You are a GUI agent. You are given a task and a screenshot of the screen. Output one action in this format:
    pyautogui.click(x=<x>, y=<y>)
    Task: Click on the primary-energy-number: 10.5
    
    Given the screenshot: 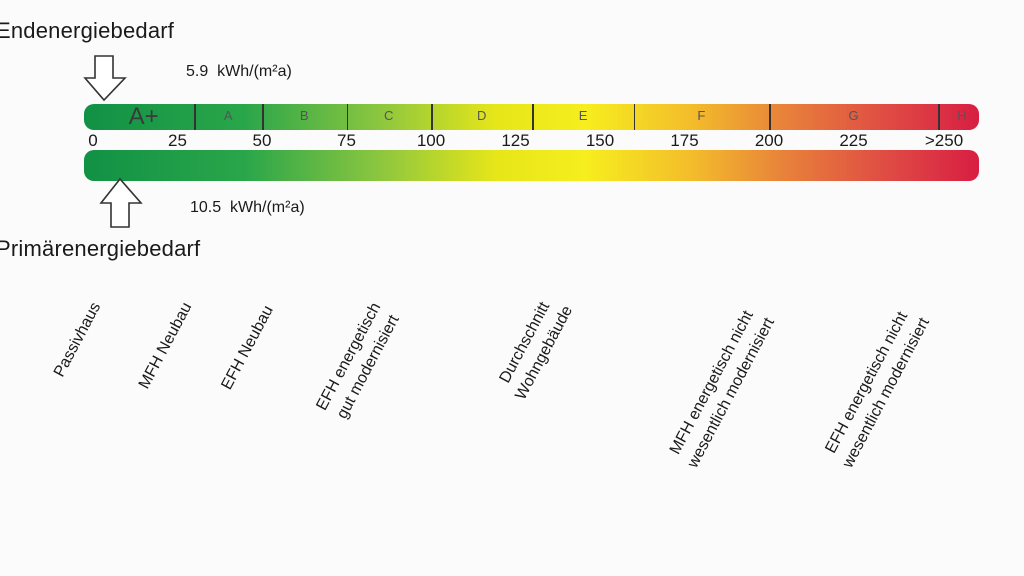 What is the action you would take?
    pyautogui.click(x=206, y=207)
    